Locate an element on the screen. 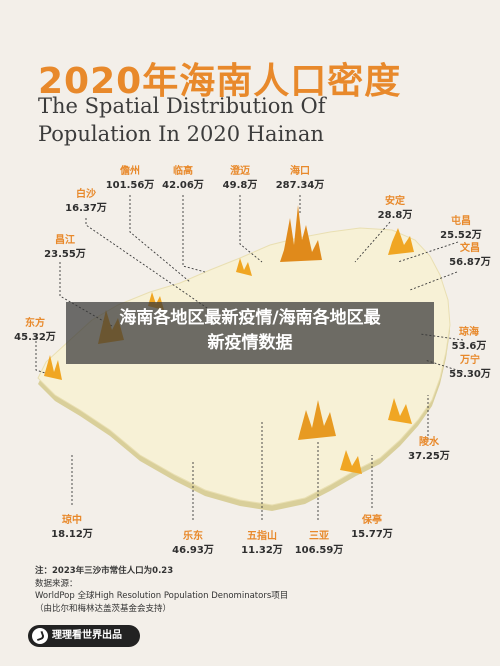 The width and height of the screenshot is (500, 666). city-ding-an: 安定 28.8万 is located at coordinates (395, 208).